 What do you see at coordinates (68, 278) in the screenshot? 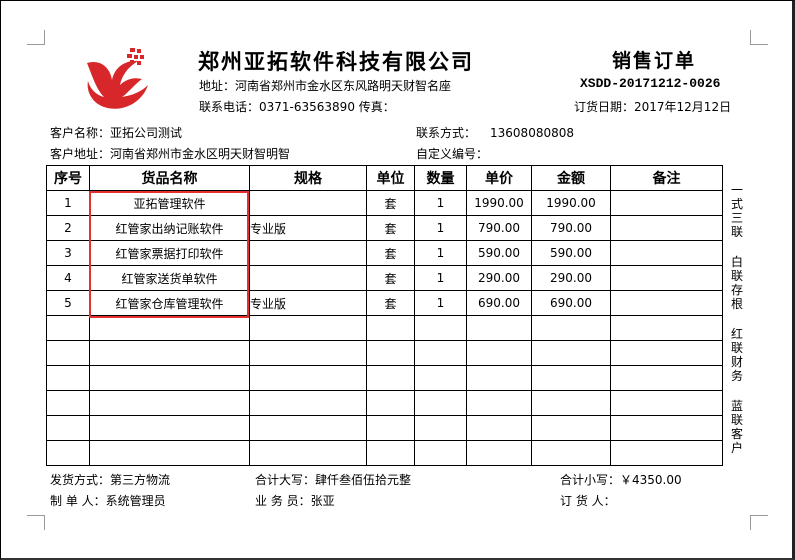
I see `table-cell: 4` at bounding box center [68, 278].